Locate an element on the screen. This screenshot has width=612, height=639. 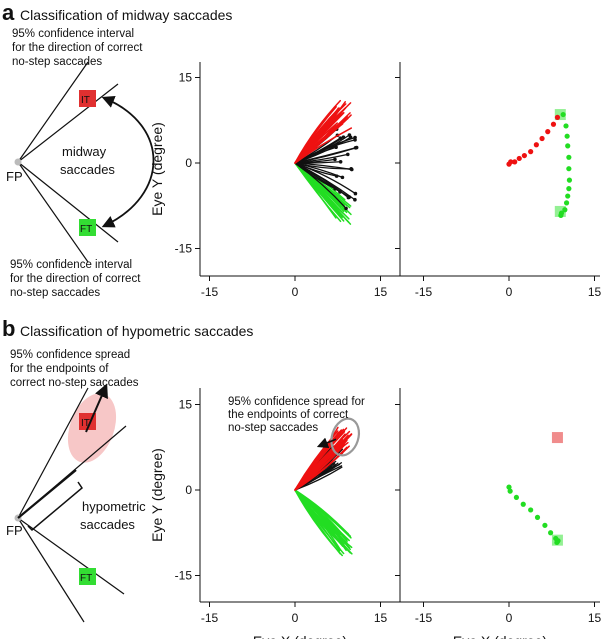
panel-b-title: Classification of hypometric saccades is located at coordinates (136, 331).